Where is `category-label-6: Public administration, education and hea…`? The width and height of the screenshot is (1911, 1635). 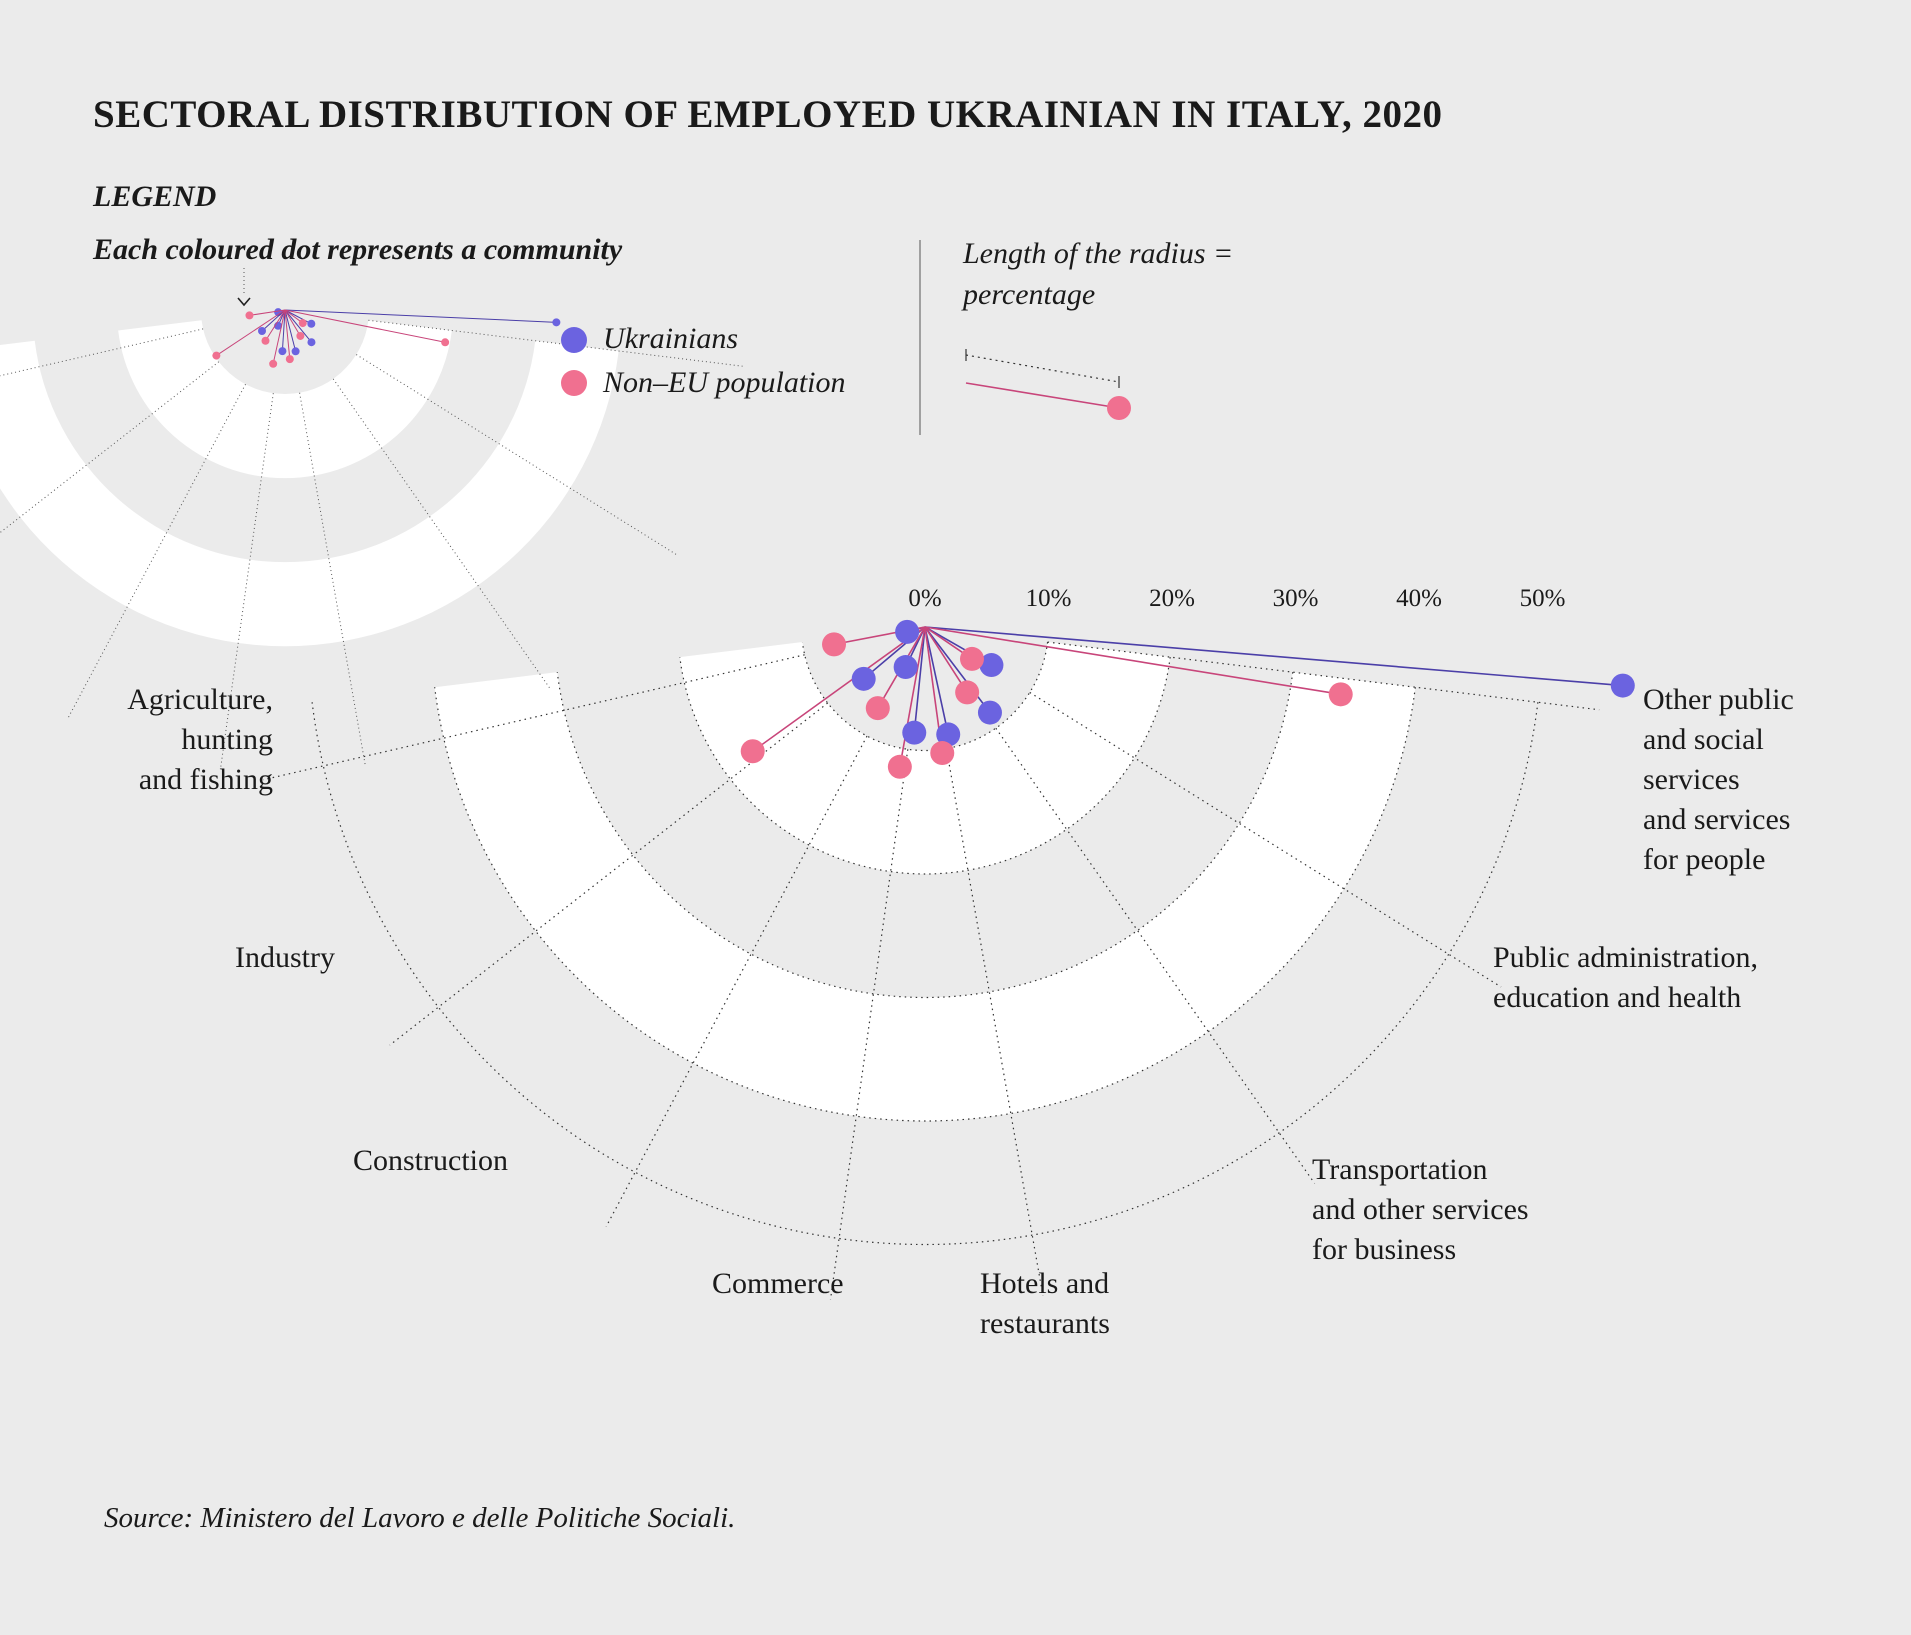 category-label-6: Public administration, education and hea… is located at coordinates (1625, 977).